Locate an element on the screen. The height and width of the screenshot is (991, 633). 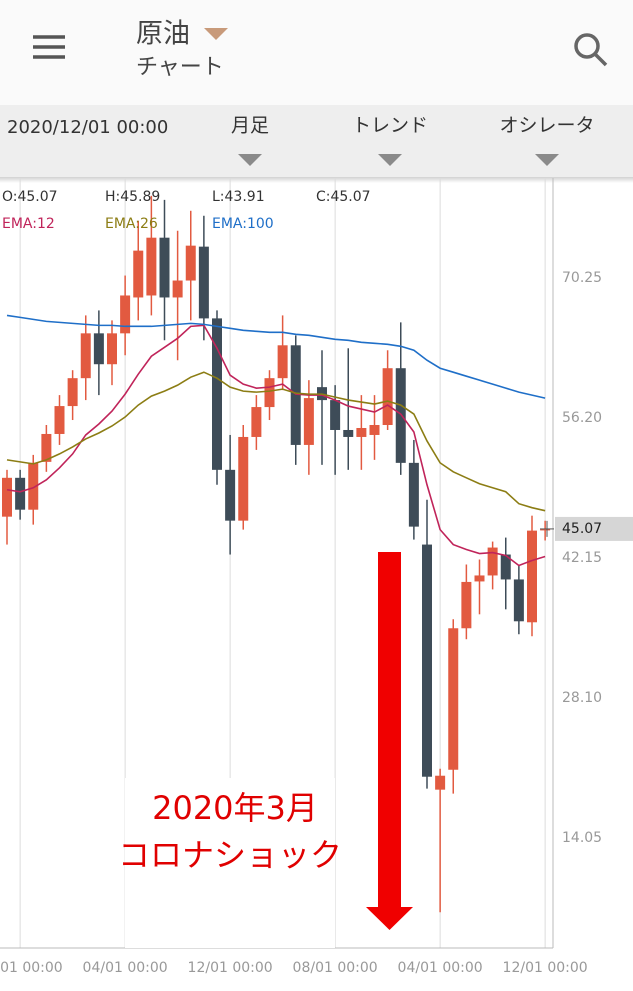
tab: オシレータ is located at coordinates (546, 126).